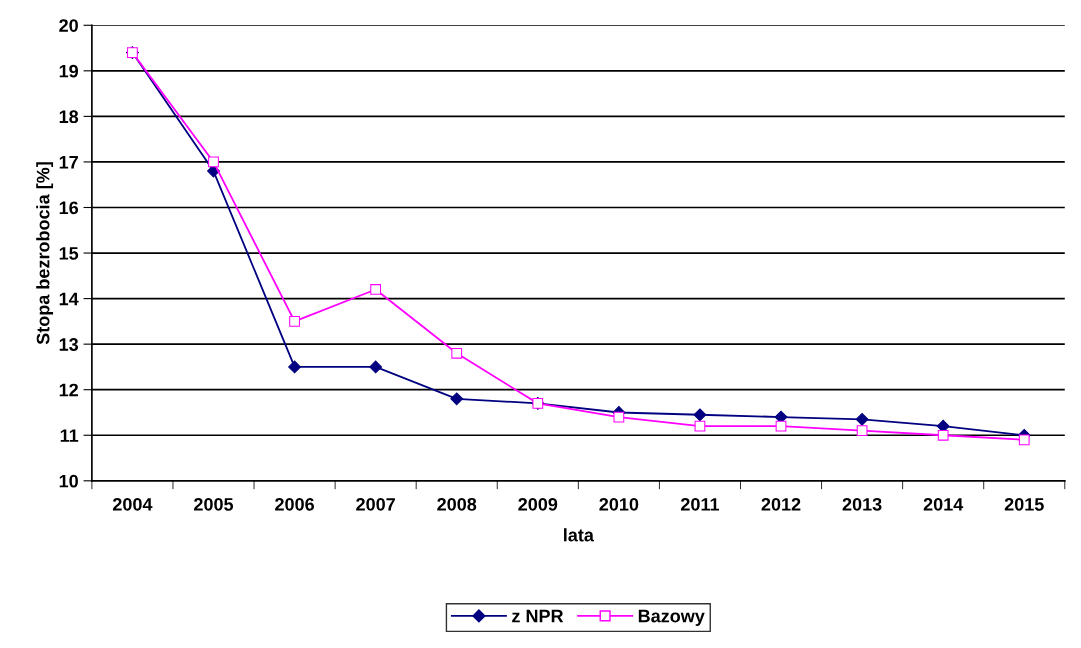  Describe the element at coordinates (700, 504) in the screenshot. I see `x-tick-label: 2011` at that location.